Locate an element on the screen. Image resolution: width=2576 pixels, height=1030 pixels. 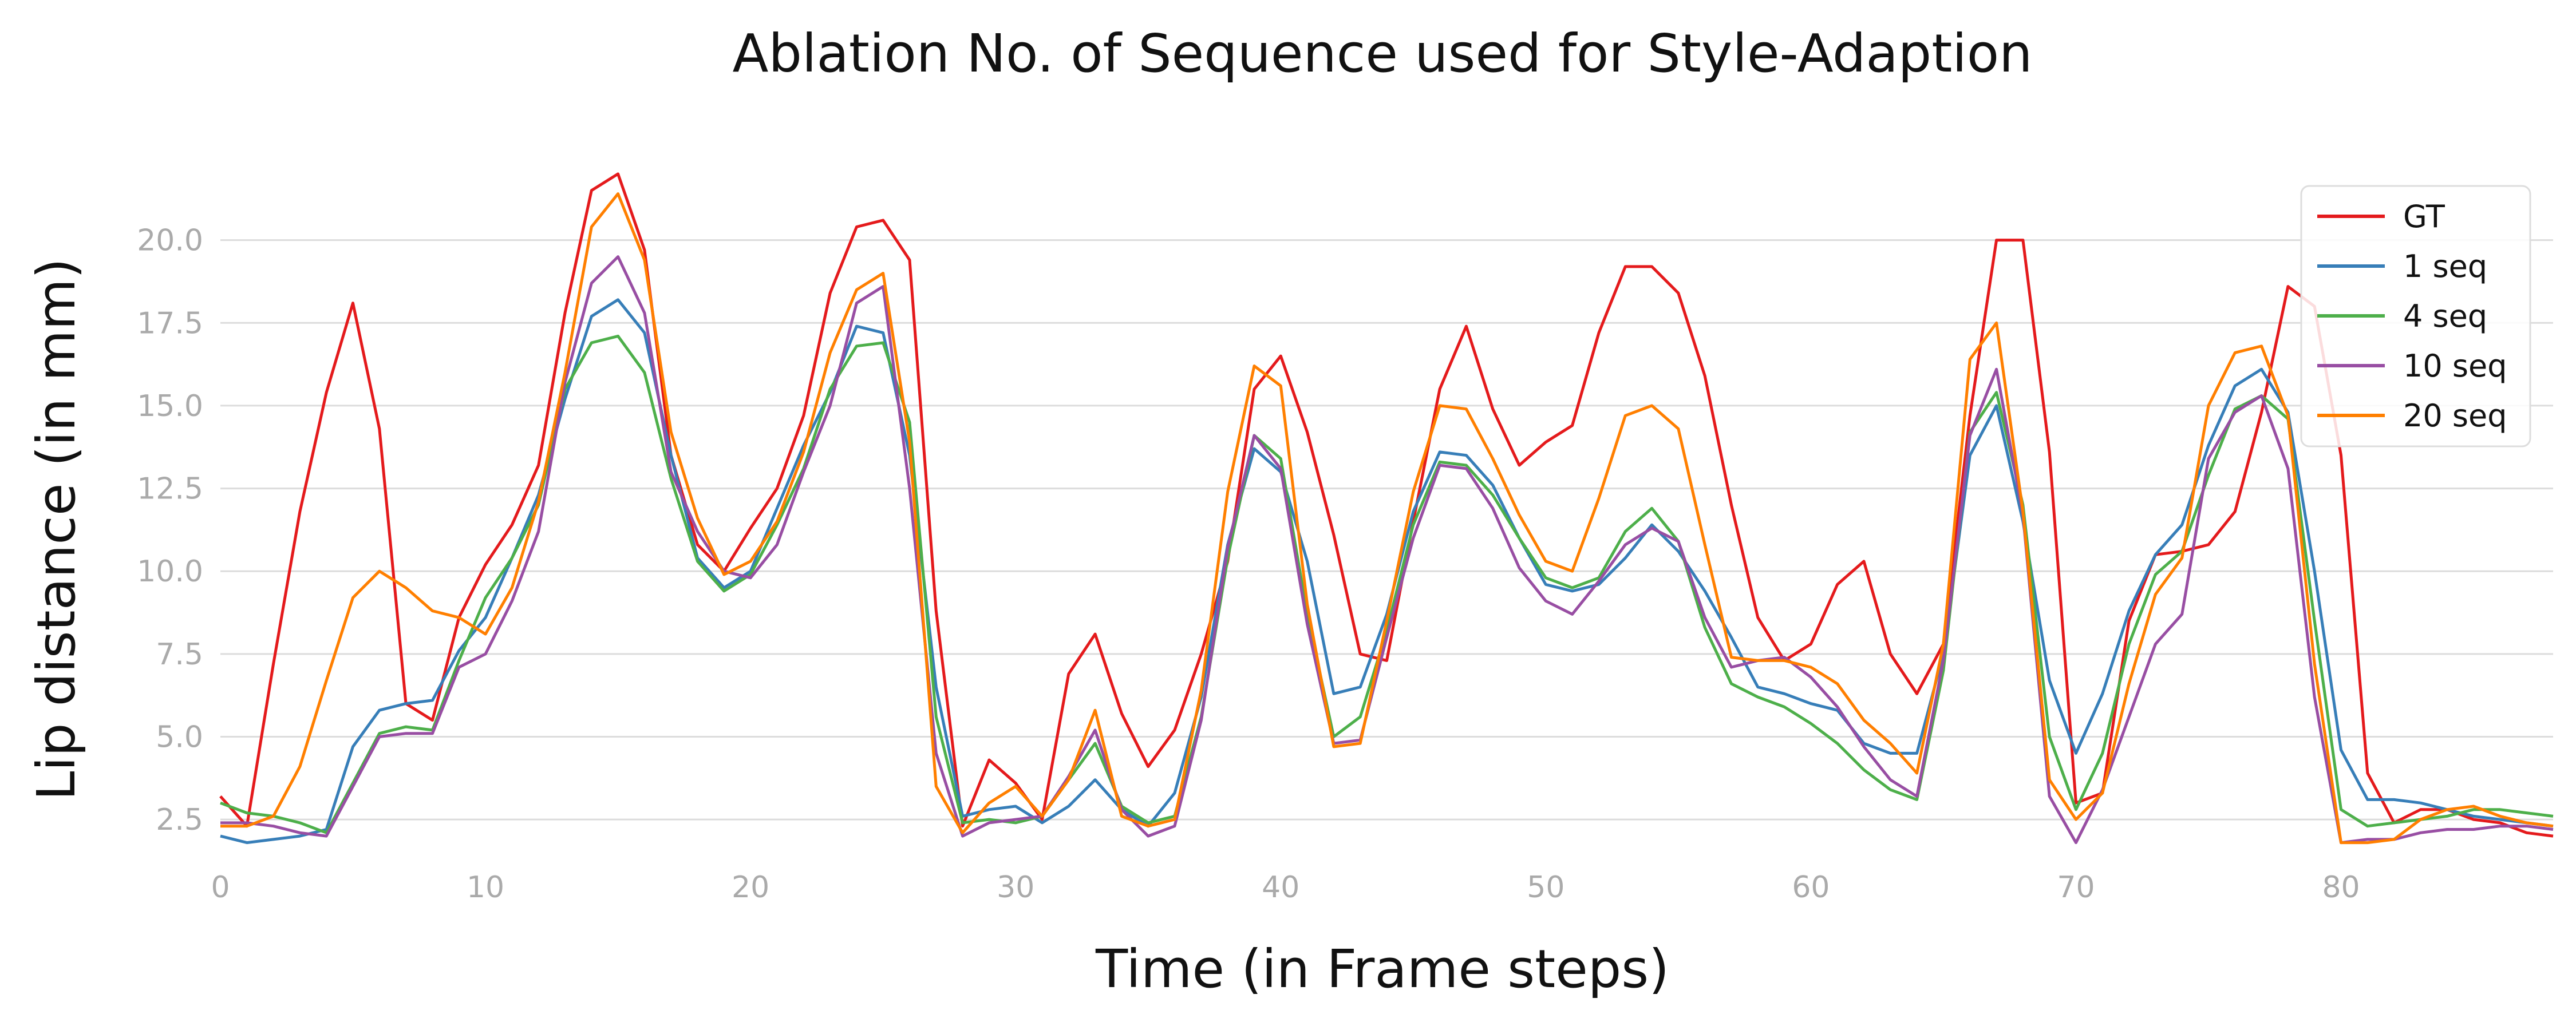
legend-entry: 4 seq is located at coordinates (2445, 316).